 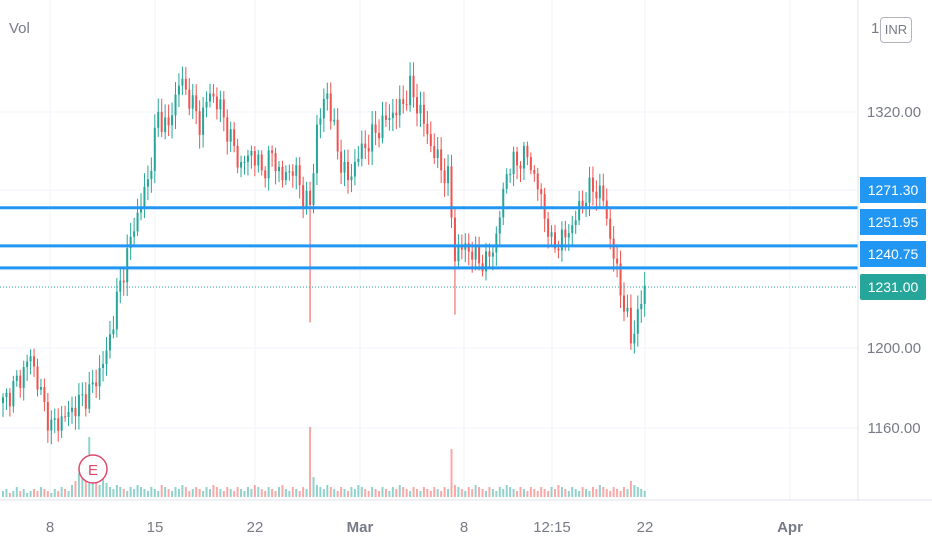 I want to click on x-tick-label: 12:15, so click(x=552, y=527).